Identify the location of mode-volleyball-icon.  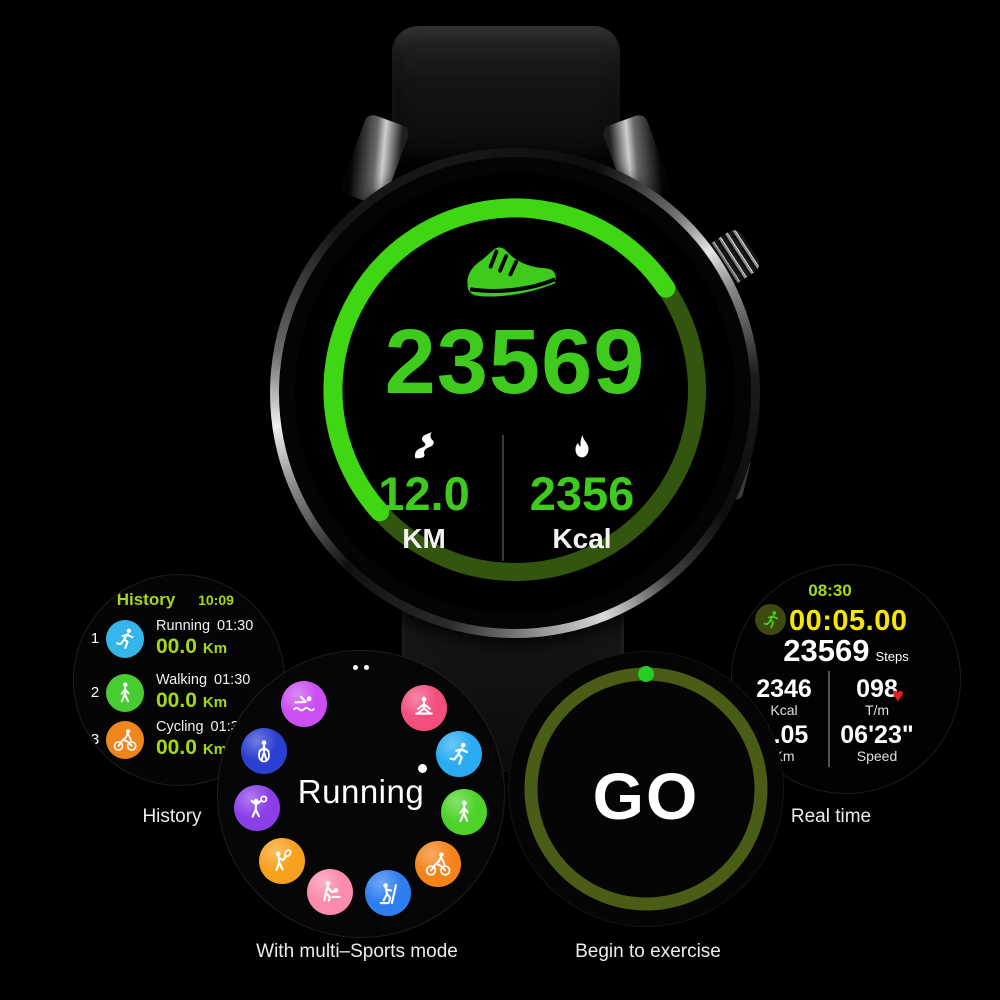
(257, 808).